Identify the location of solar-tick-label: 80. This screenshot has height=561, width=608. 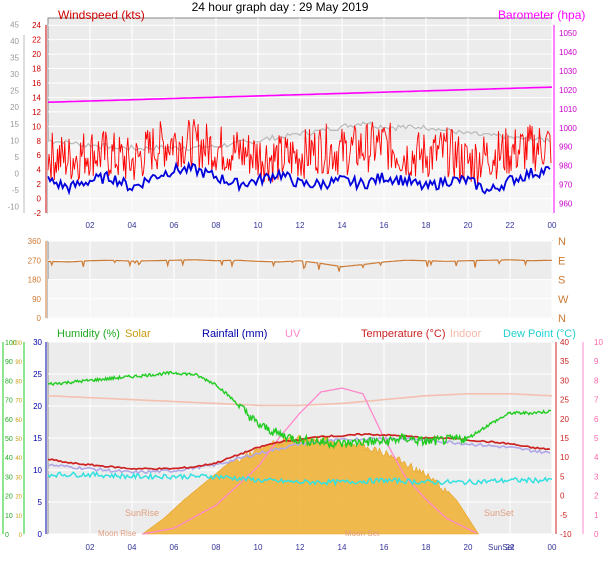
(18, 382).